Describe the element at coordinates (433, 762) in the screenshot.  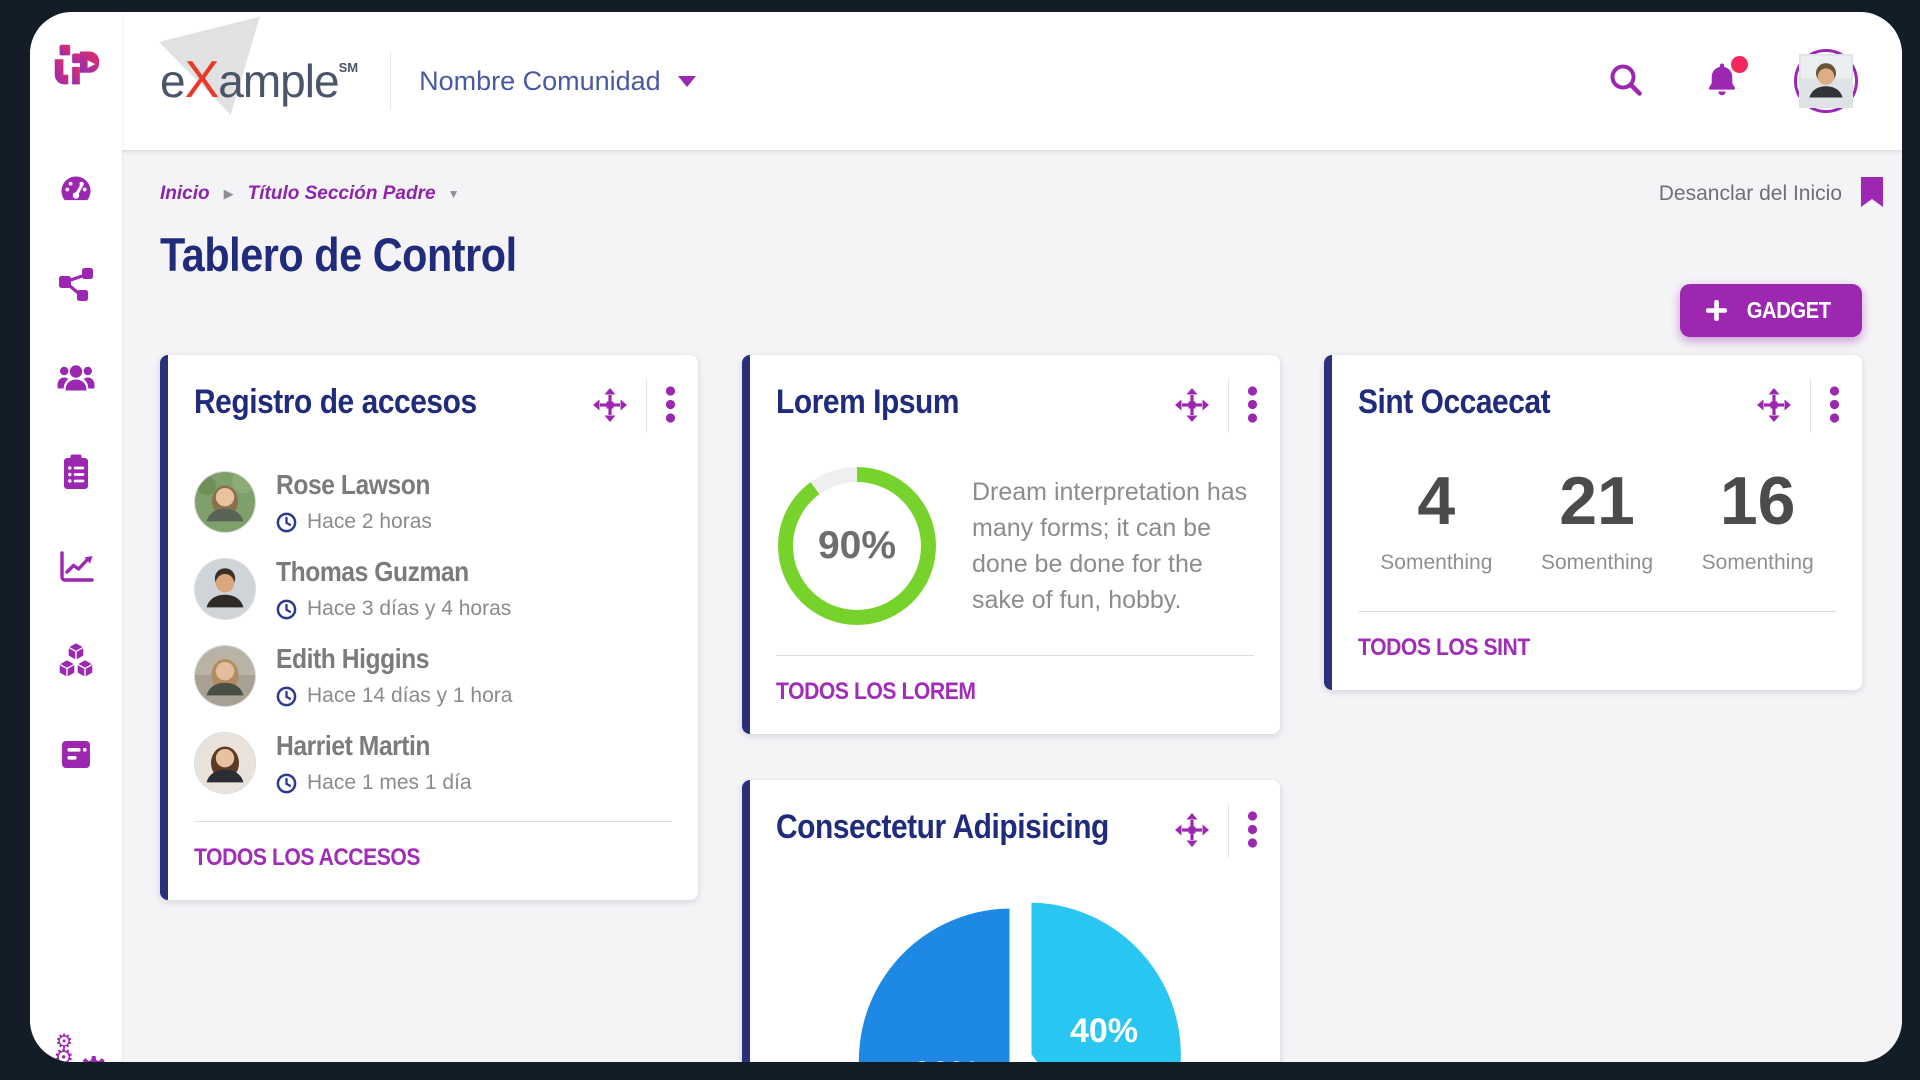
I see `list-item: Harriet Martin Hace 1 mes 1 día` at that location.